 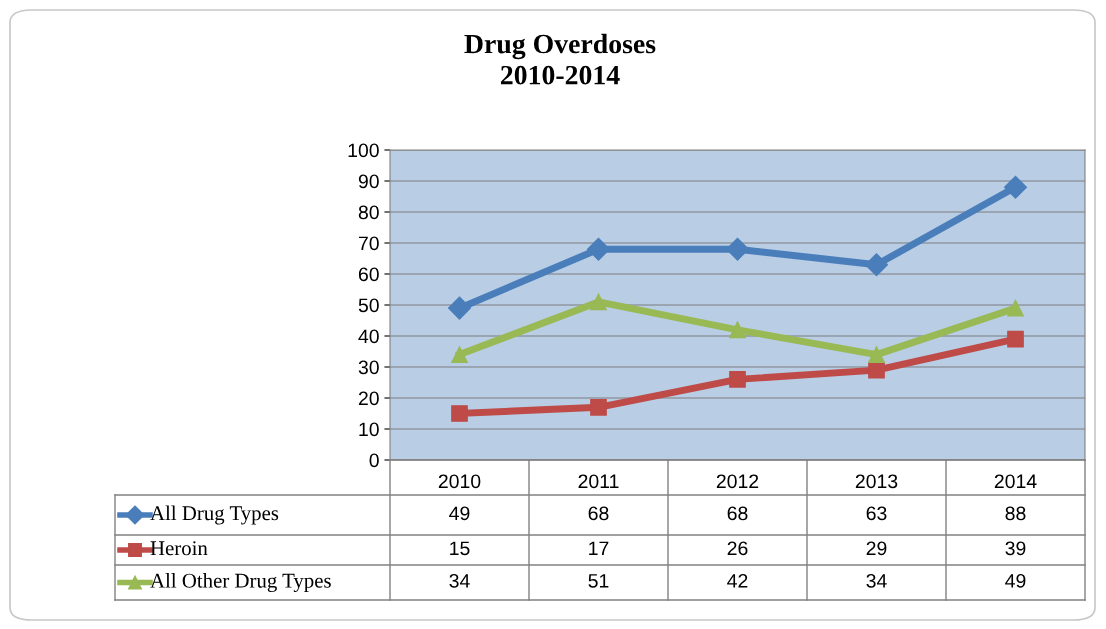 I want to click on legend-label: All Drug Types, so click(x=214, y=515).